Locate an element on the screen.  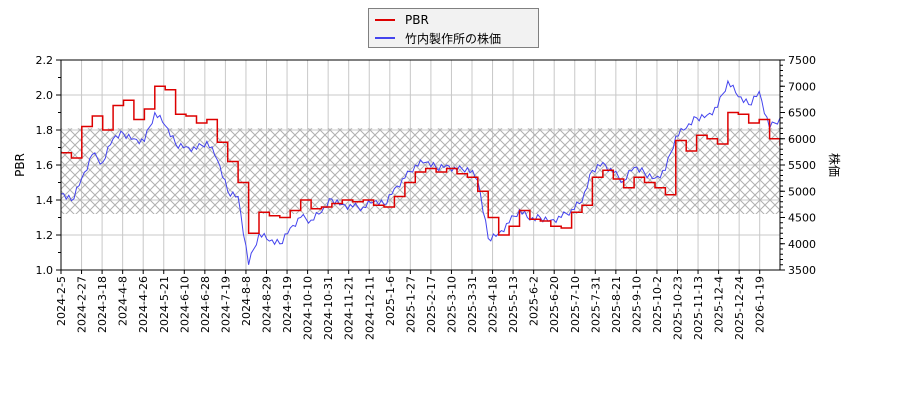
x-tick-label: 2024-7-19 is located at coordinates (225, 304).